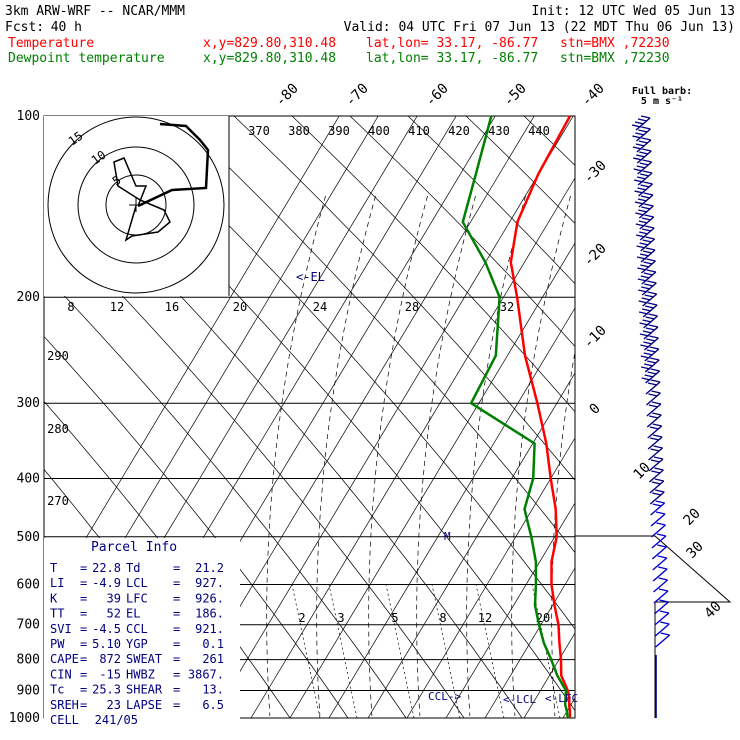 The height and width of the screenshot is (740, 740). What do you see at coordinates (114, 705) in the screenshot?
I see `parcel-value: 23` at bounding box center [114, 705].